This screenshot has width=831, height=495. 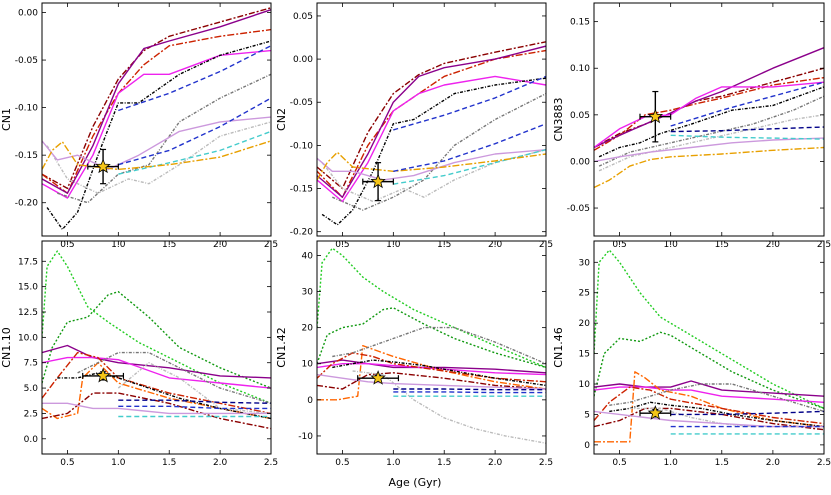 I want to click on y-tick-label: 30, so click(x=585, y=263).